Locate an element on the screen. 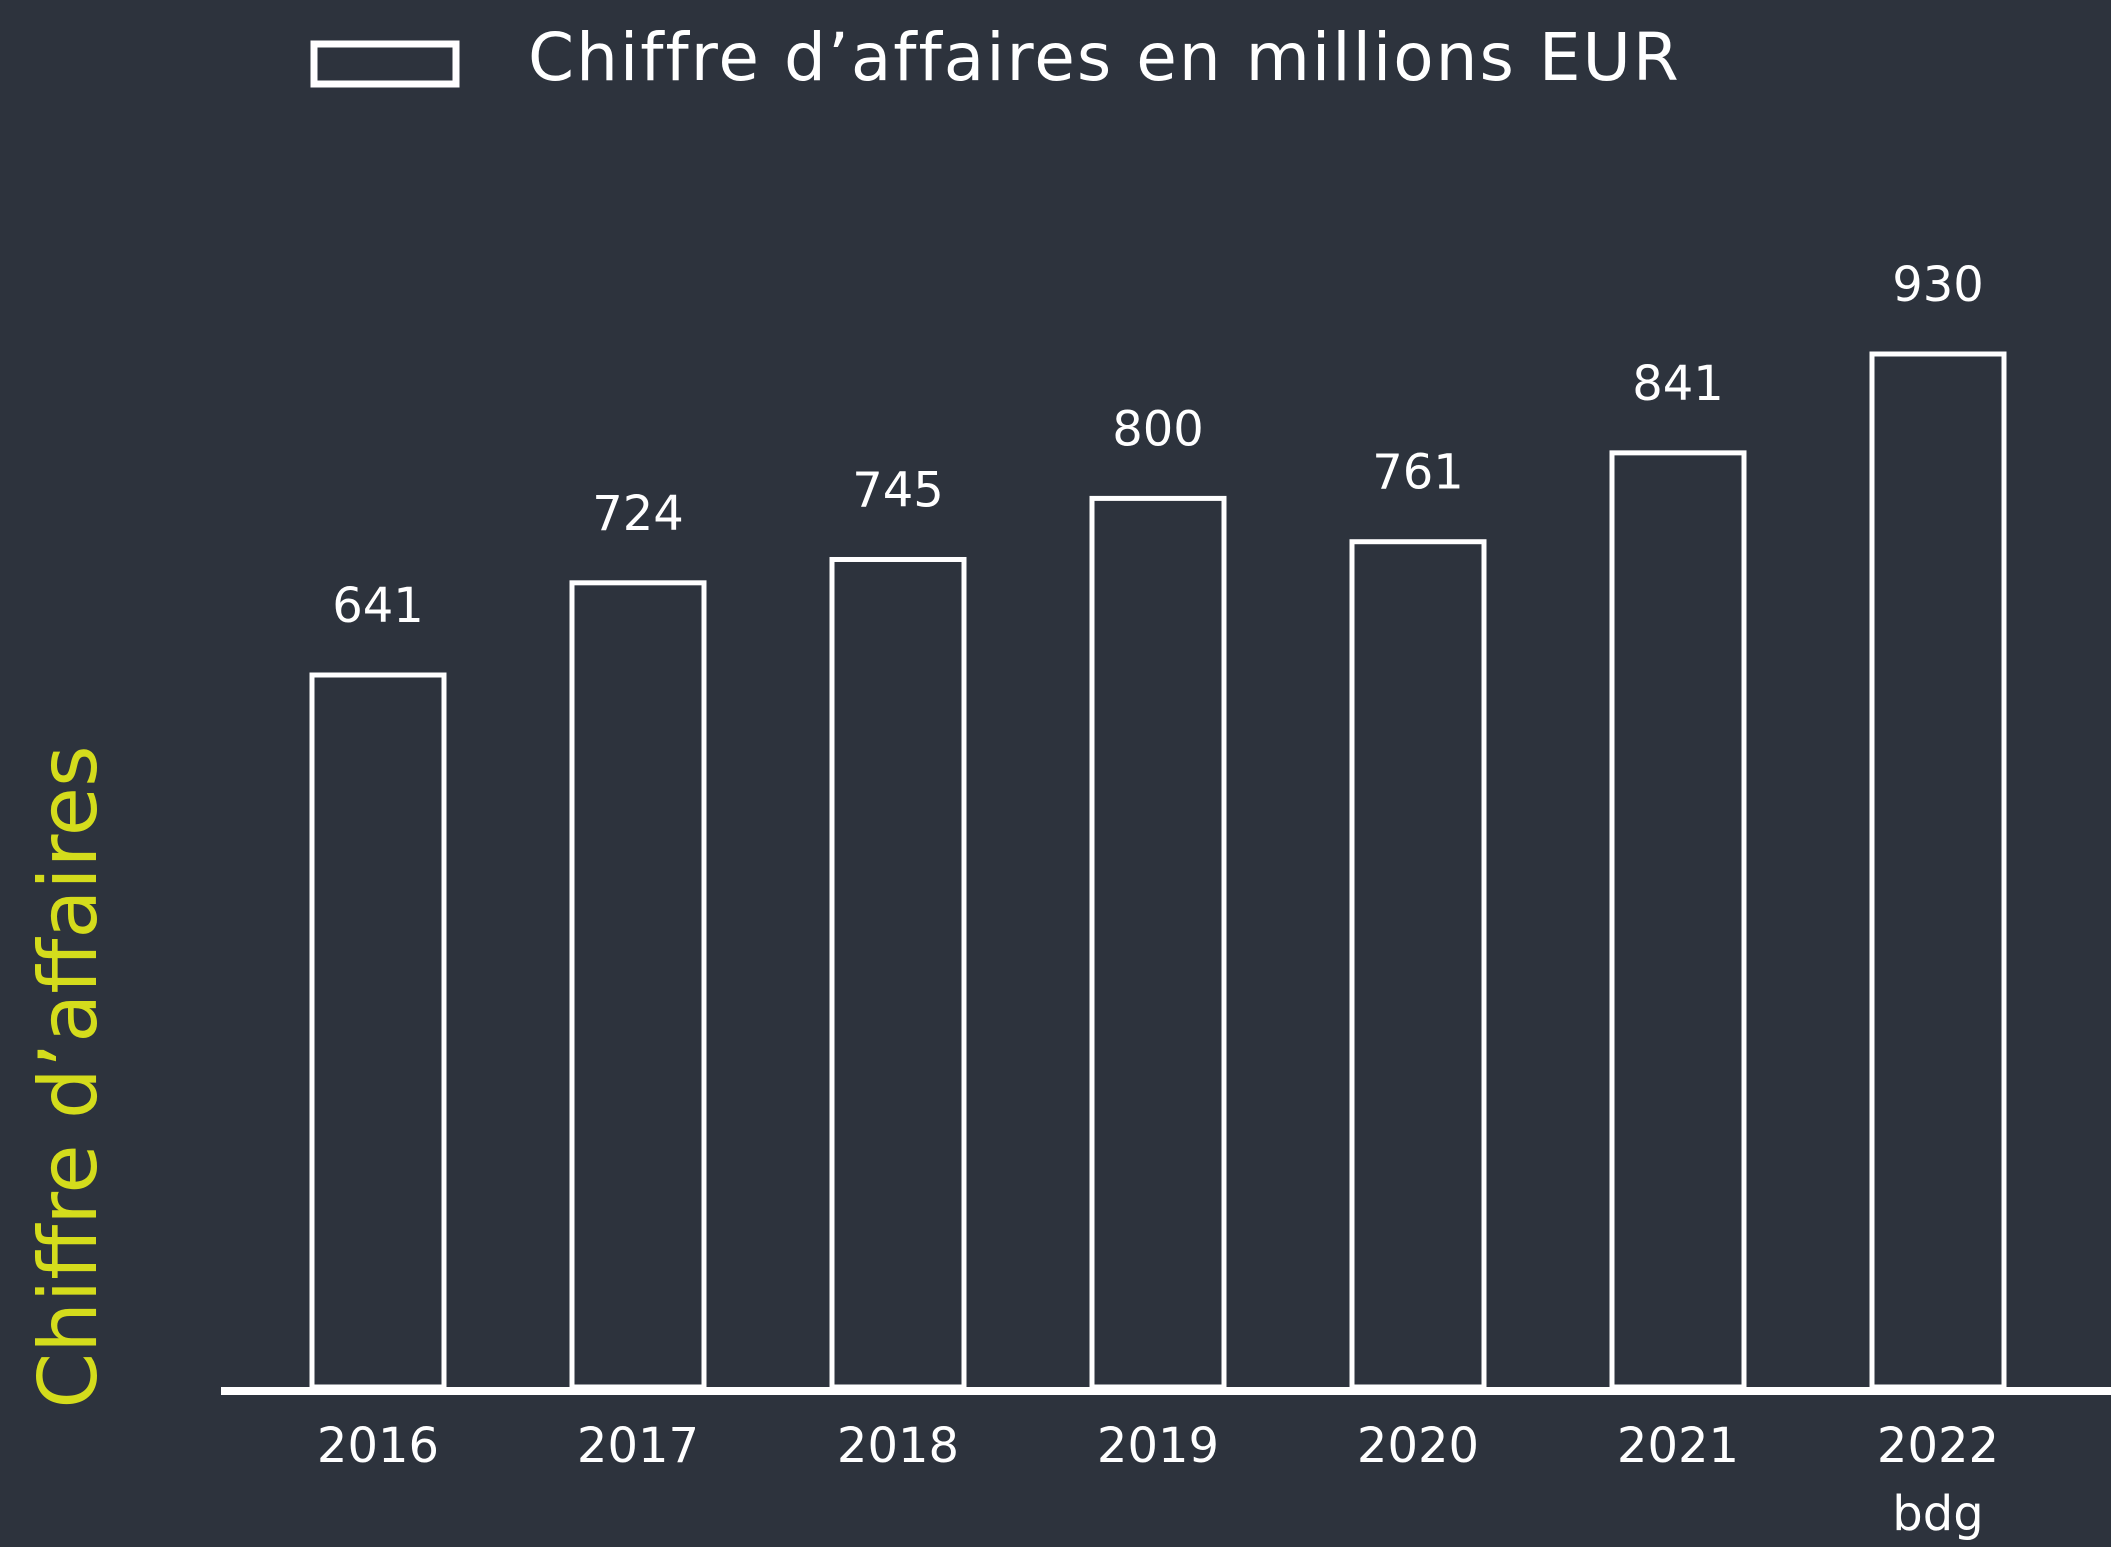  value-label: 930 is located at coordinates (1938, 285).